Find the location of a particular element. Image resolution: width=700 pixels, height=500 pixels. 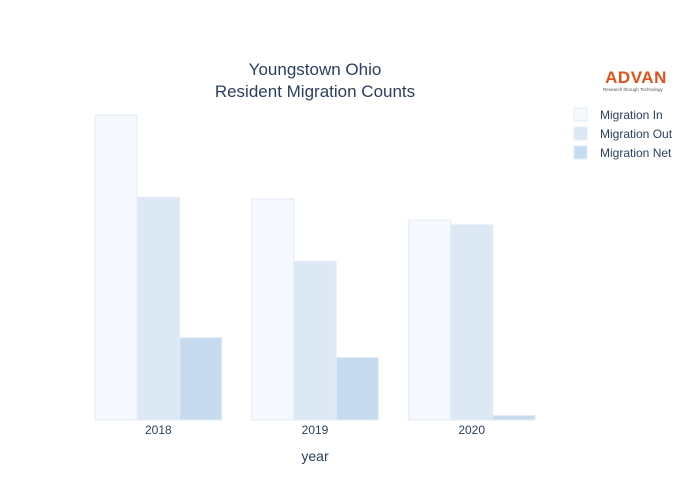

legend-label: Migration Net is located at coordinates (636, 153).